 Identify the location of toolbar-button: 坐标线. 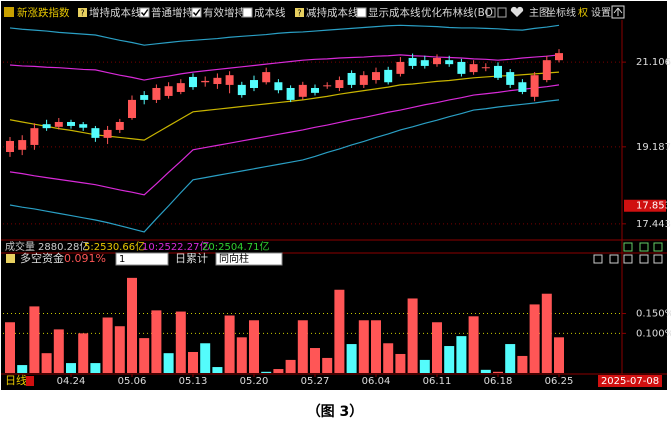
(561, 12).